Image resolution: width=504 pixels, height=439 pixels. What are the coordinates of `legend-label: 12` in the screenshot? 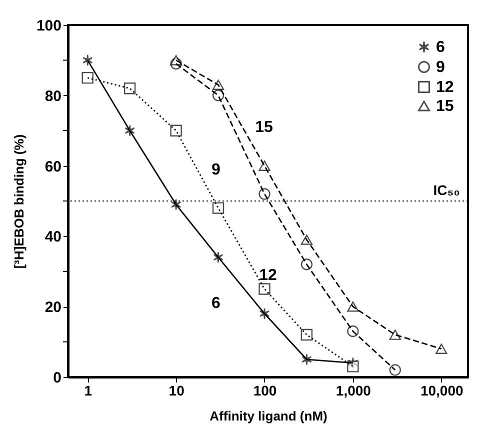 It's located at (445, 87).